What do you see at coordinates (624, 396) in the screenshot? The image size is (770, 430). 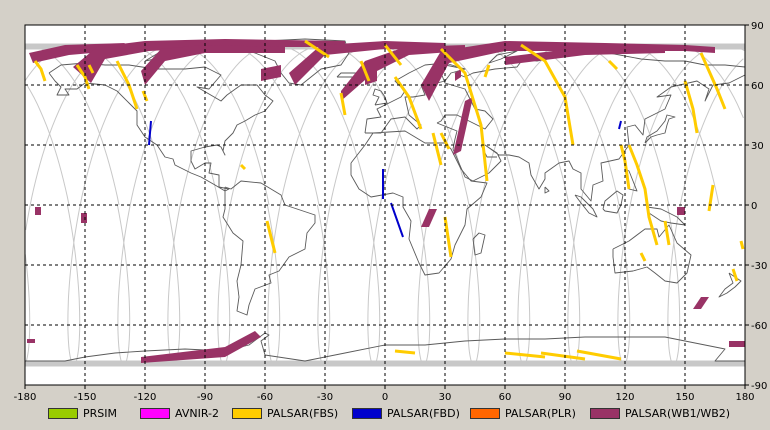 I see `x-tick-label: 120` at bounding box center [624, 396].